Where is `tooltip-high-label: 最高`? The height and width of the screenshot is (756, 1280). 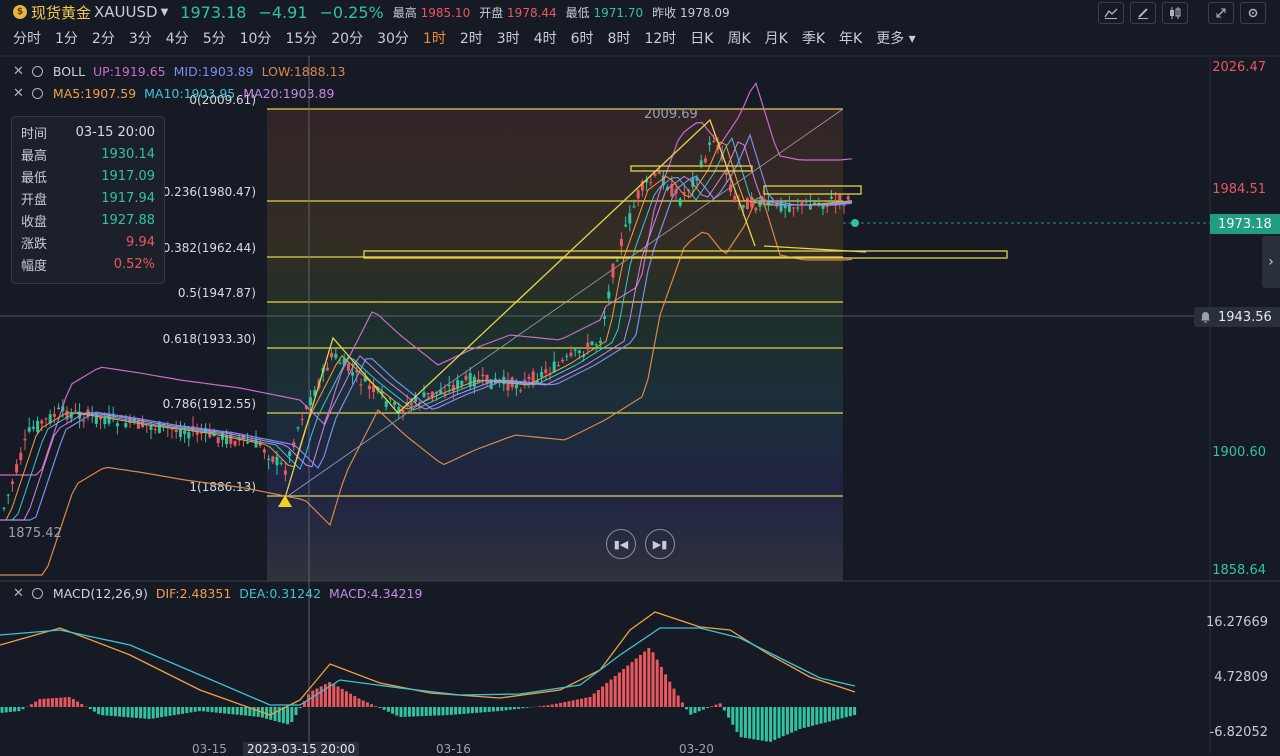
tooltip-high-label: 最高 is located at coordinates (34, 154).